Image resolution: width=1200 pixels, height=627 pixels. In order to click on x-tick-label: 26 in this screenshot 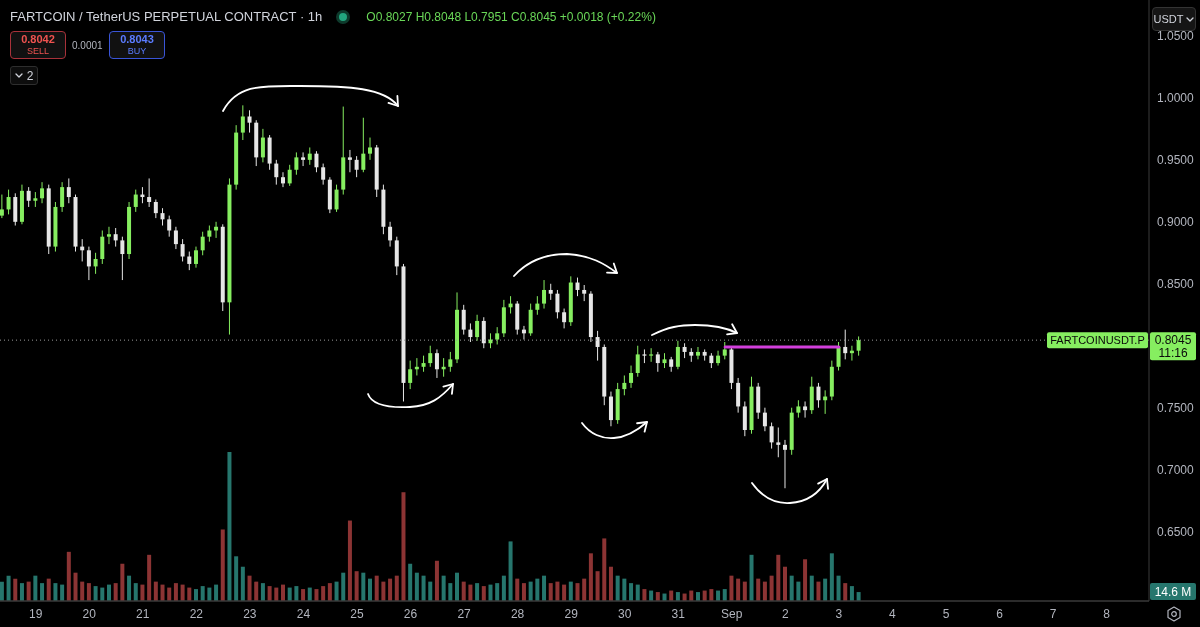, I will do `click(410, 613)`.